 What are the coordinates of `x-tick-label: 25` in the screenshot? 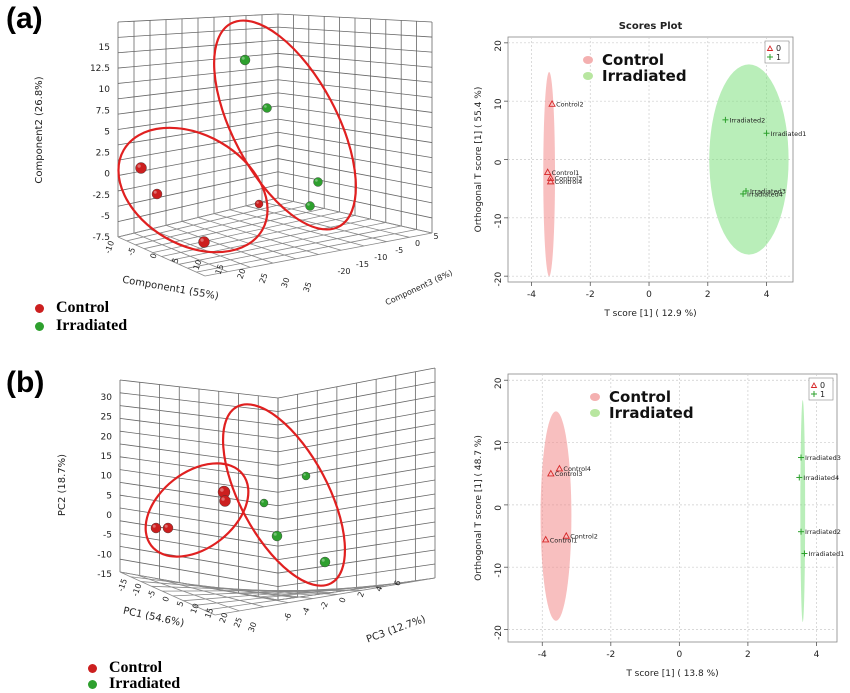 It's located at (238, 622).